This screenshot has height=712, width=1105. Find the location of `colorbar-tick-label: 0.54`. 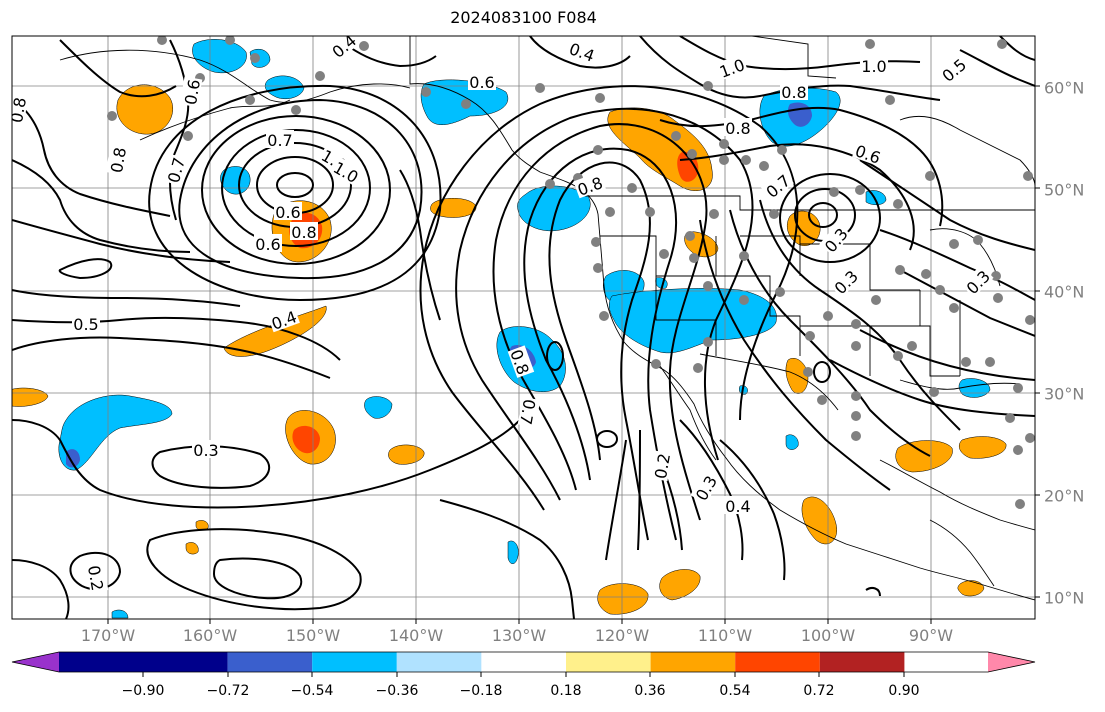

colorbar-tick-label: 0.54 is located at coordinates (735, 691).